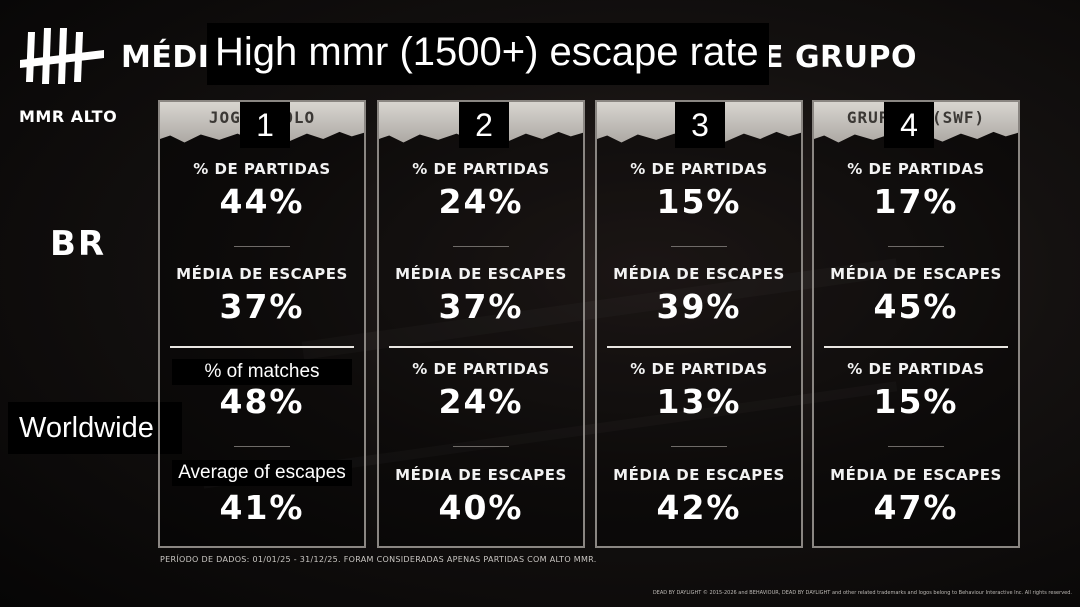 This screenshot has height=607, width=1080. I want to click on world-escapes-stat: MÉDIA DE ESCAPES 42%, so click(699, 496).